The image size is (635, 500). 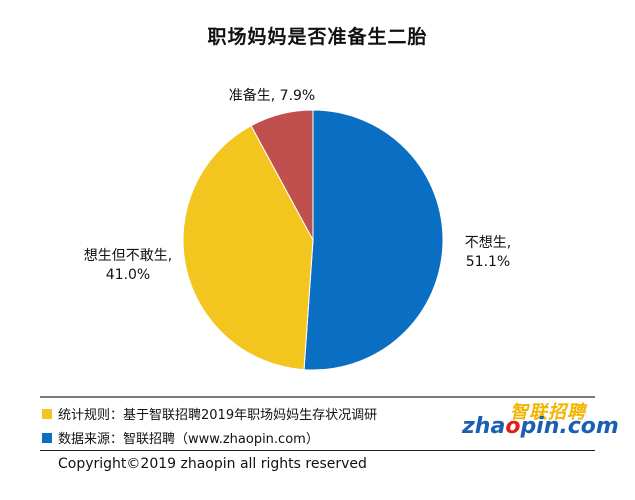 What do you see at coordinates (317, 450) in the screenshot?
I see `footer-line` at bounding box center [317, 450].